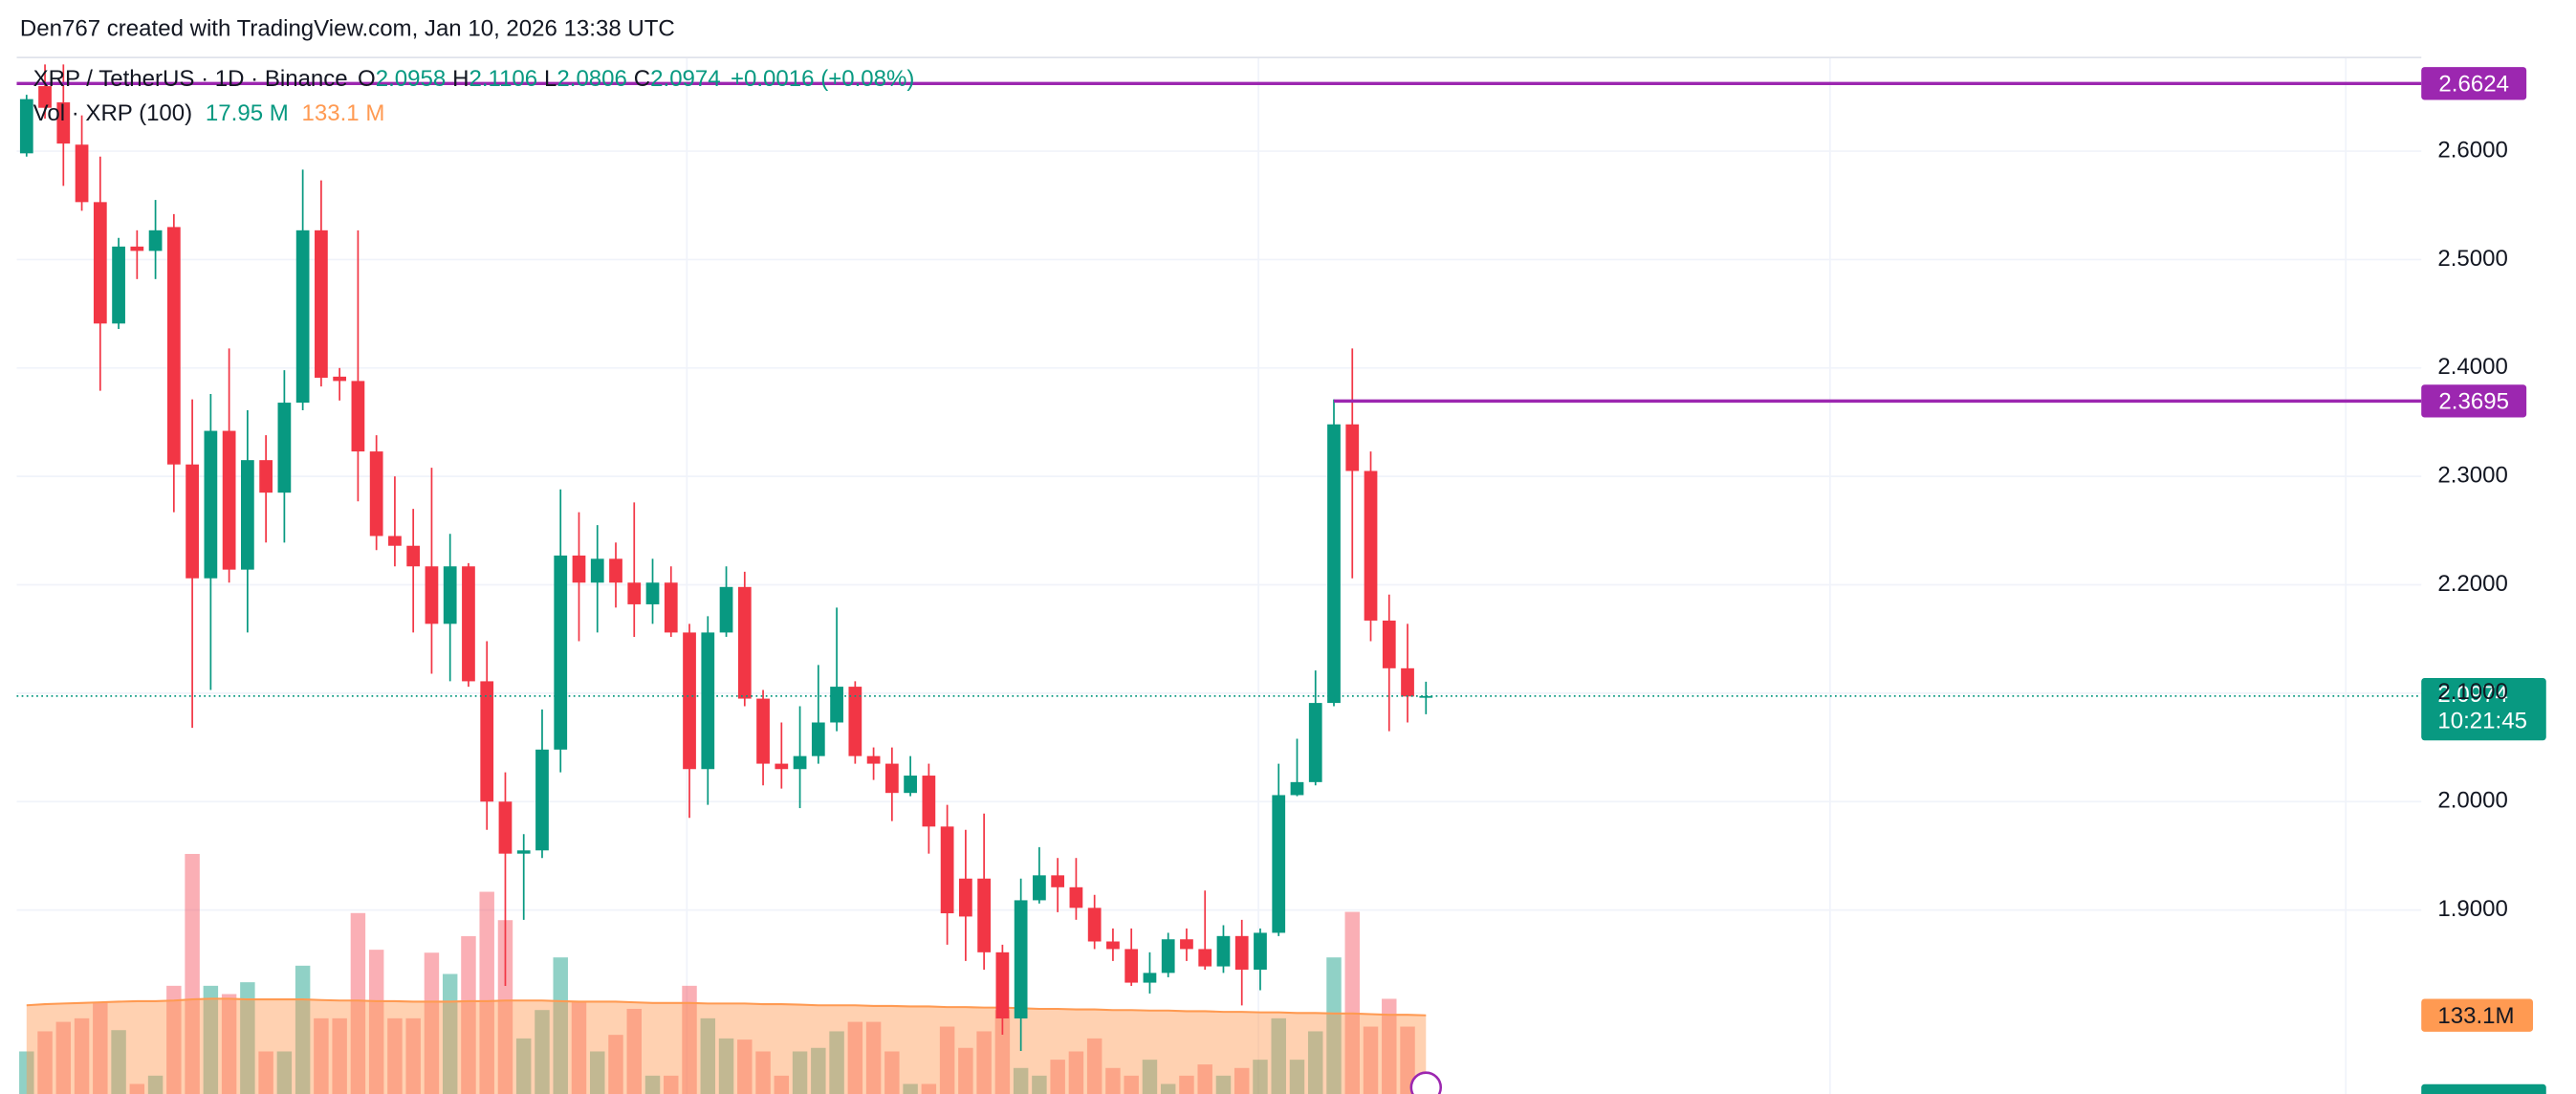  I want to click on legend-item: 17.95 M, so click(248, 114).